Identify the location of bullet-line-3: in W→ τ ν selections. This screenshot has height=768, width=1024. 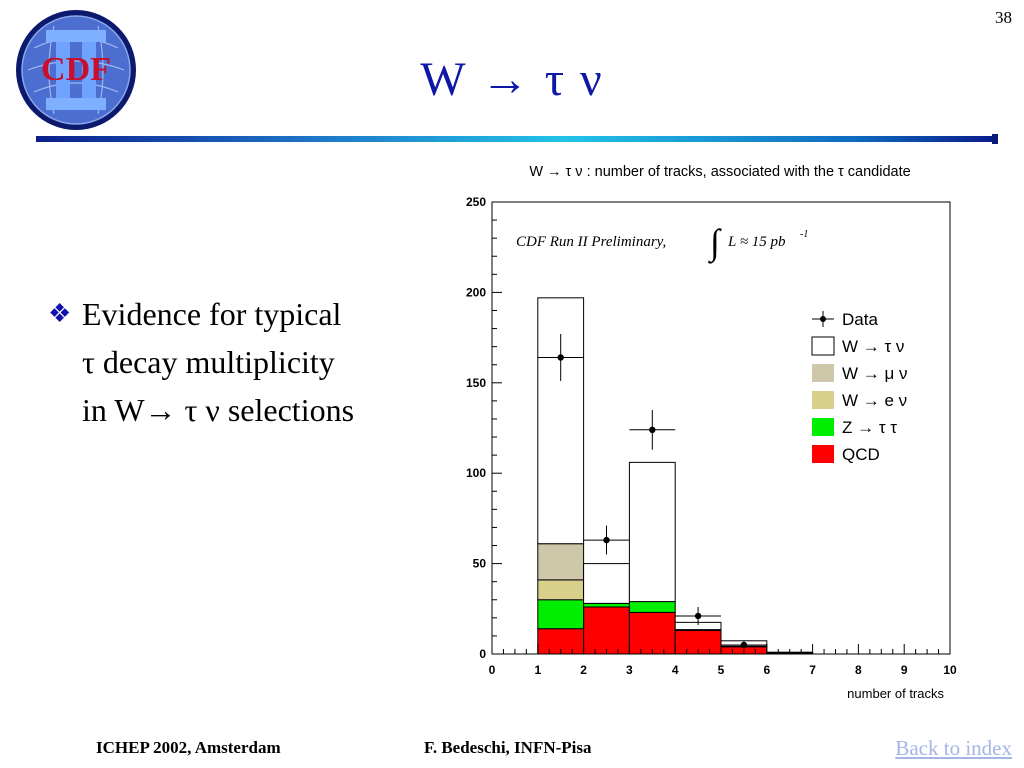
(218, 410).